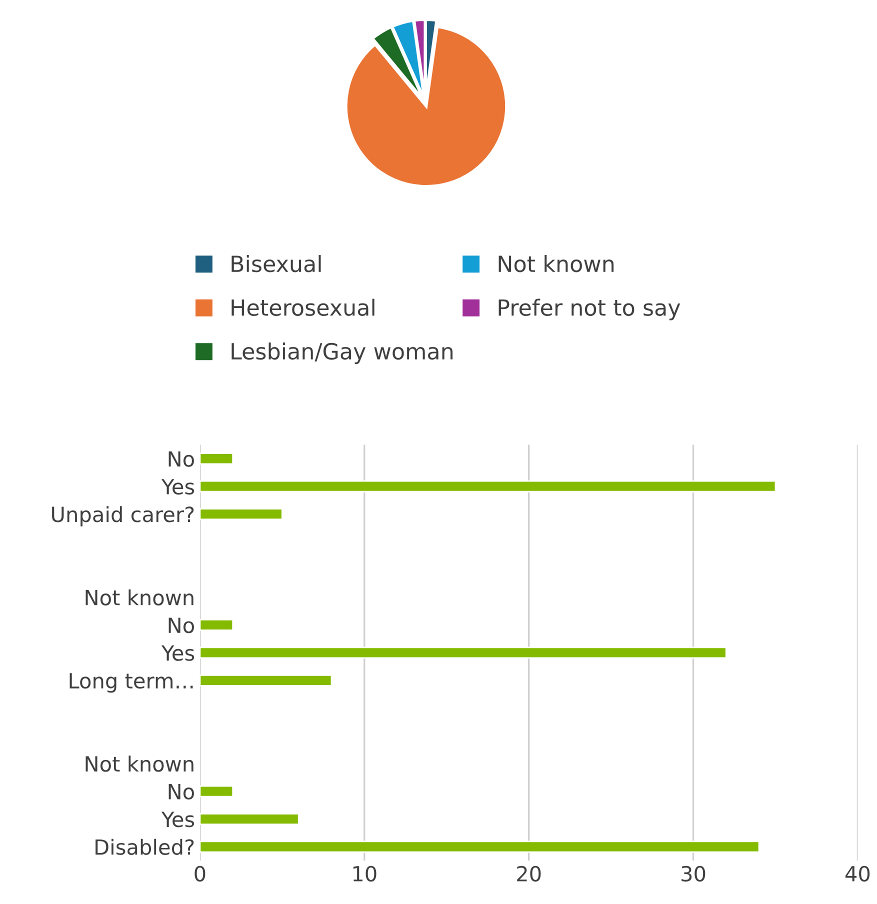  What do you see at coordinates (556, 263) in the screenshot?
I see `legend-label: Not known` at bounding box center [556, 263].